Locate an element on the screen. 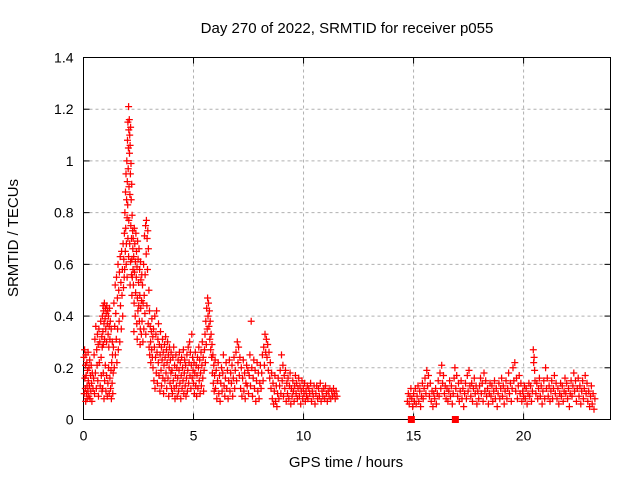 This screenshot has width=640, height=480. x-tick-label: 5 is located at coordinates (194, 436).